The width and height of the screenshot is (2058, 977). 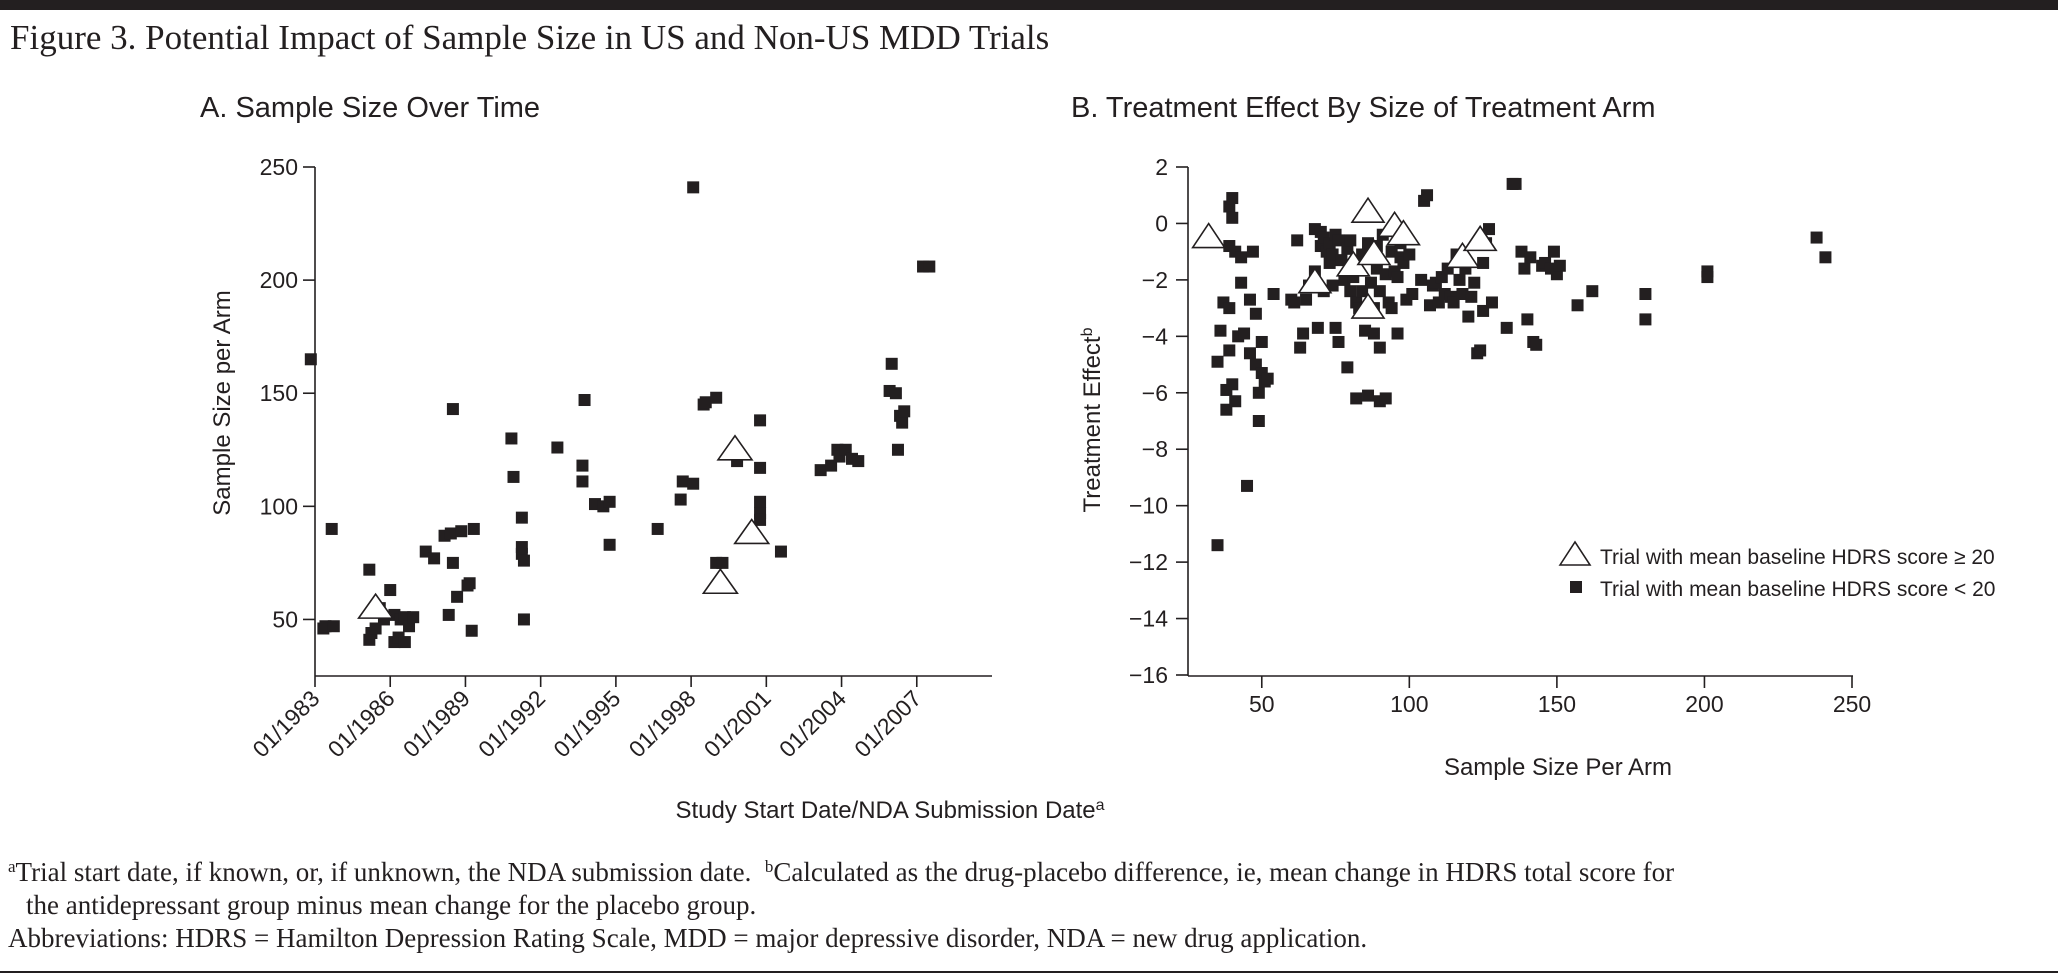 What do you see at coordinates (279, 506) in the screenshot?
I see `panel-a-y-tick-label: 100` at bounding box center [279, 506].